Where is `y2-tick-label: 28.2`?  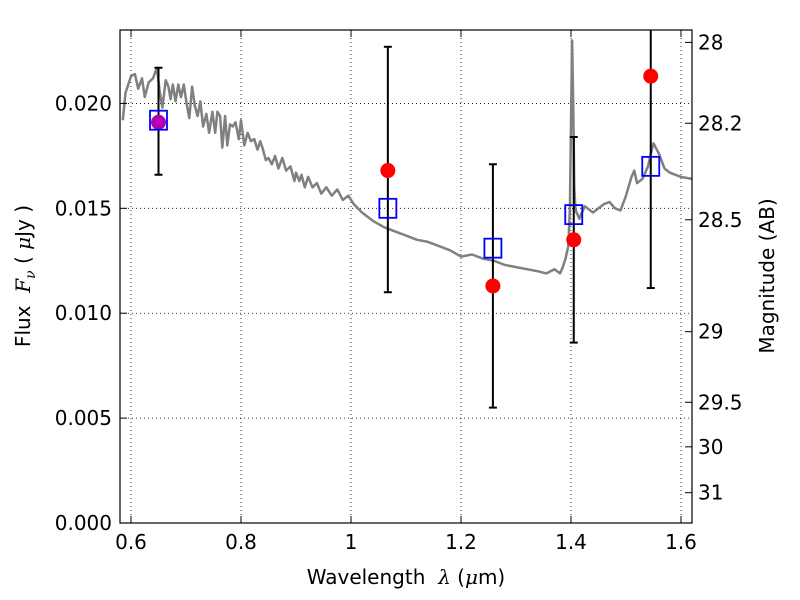 y2-tick-label: 28.2 is located at coordinates (720, 123).